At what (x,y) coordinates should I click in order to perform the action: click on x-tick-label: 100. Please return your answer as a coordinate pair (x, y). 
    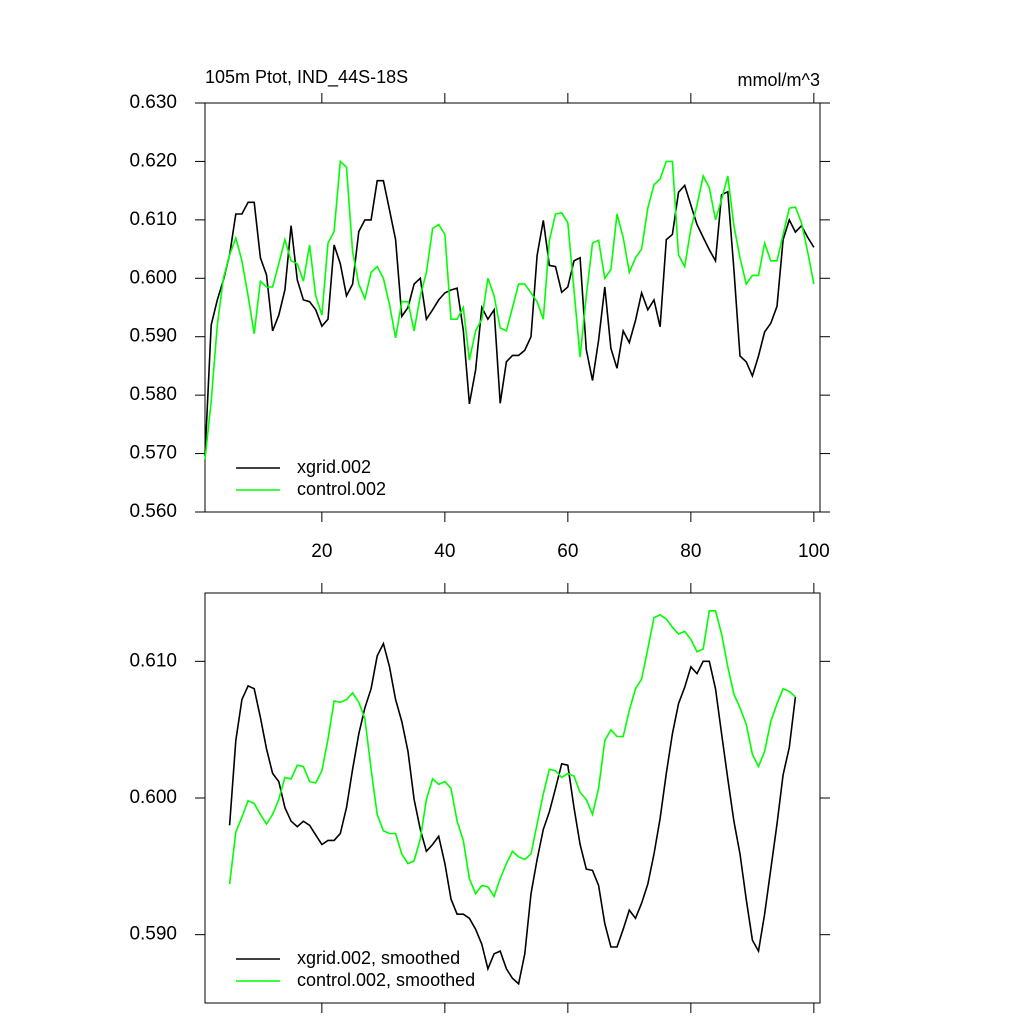
    Looking at the image, I should click on (814, 551).